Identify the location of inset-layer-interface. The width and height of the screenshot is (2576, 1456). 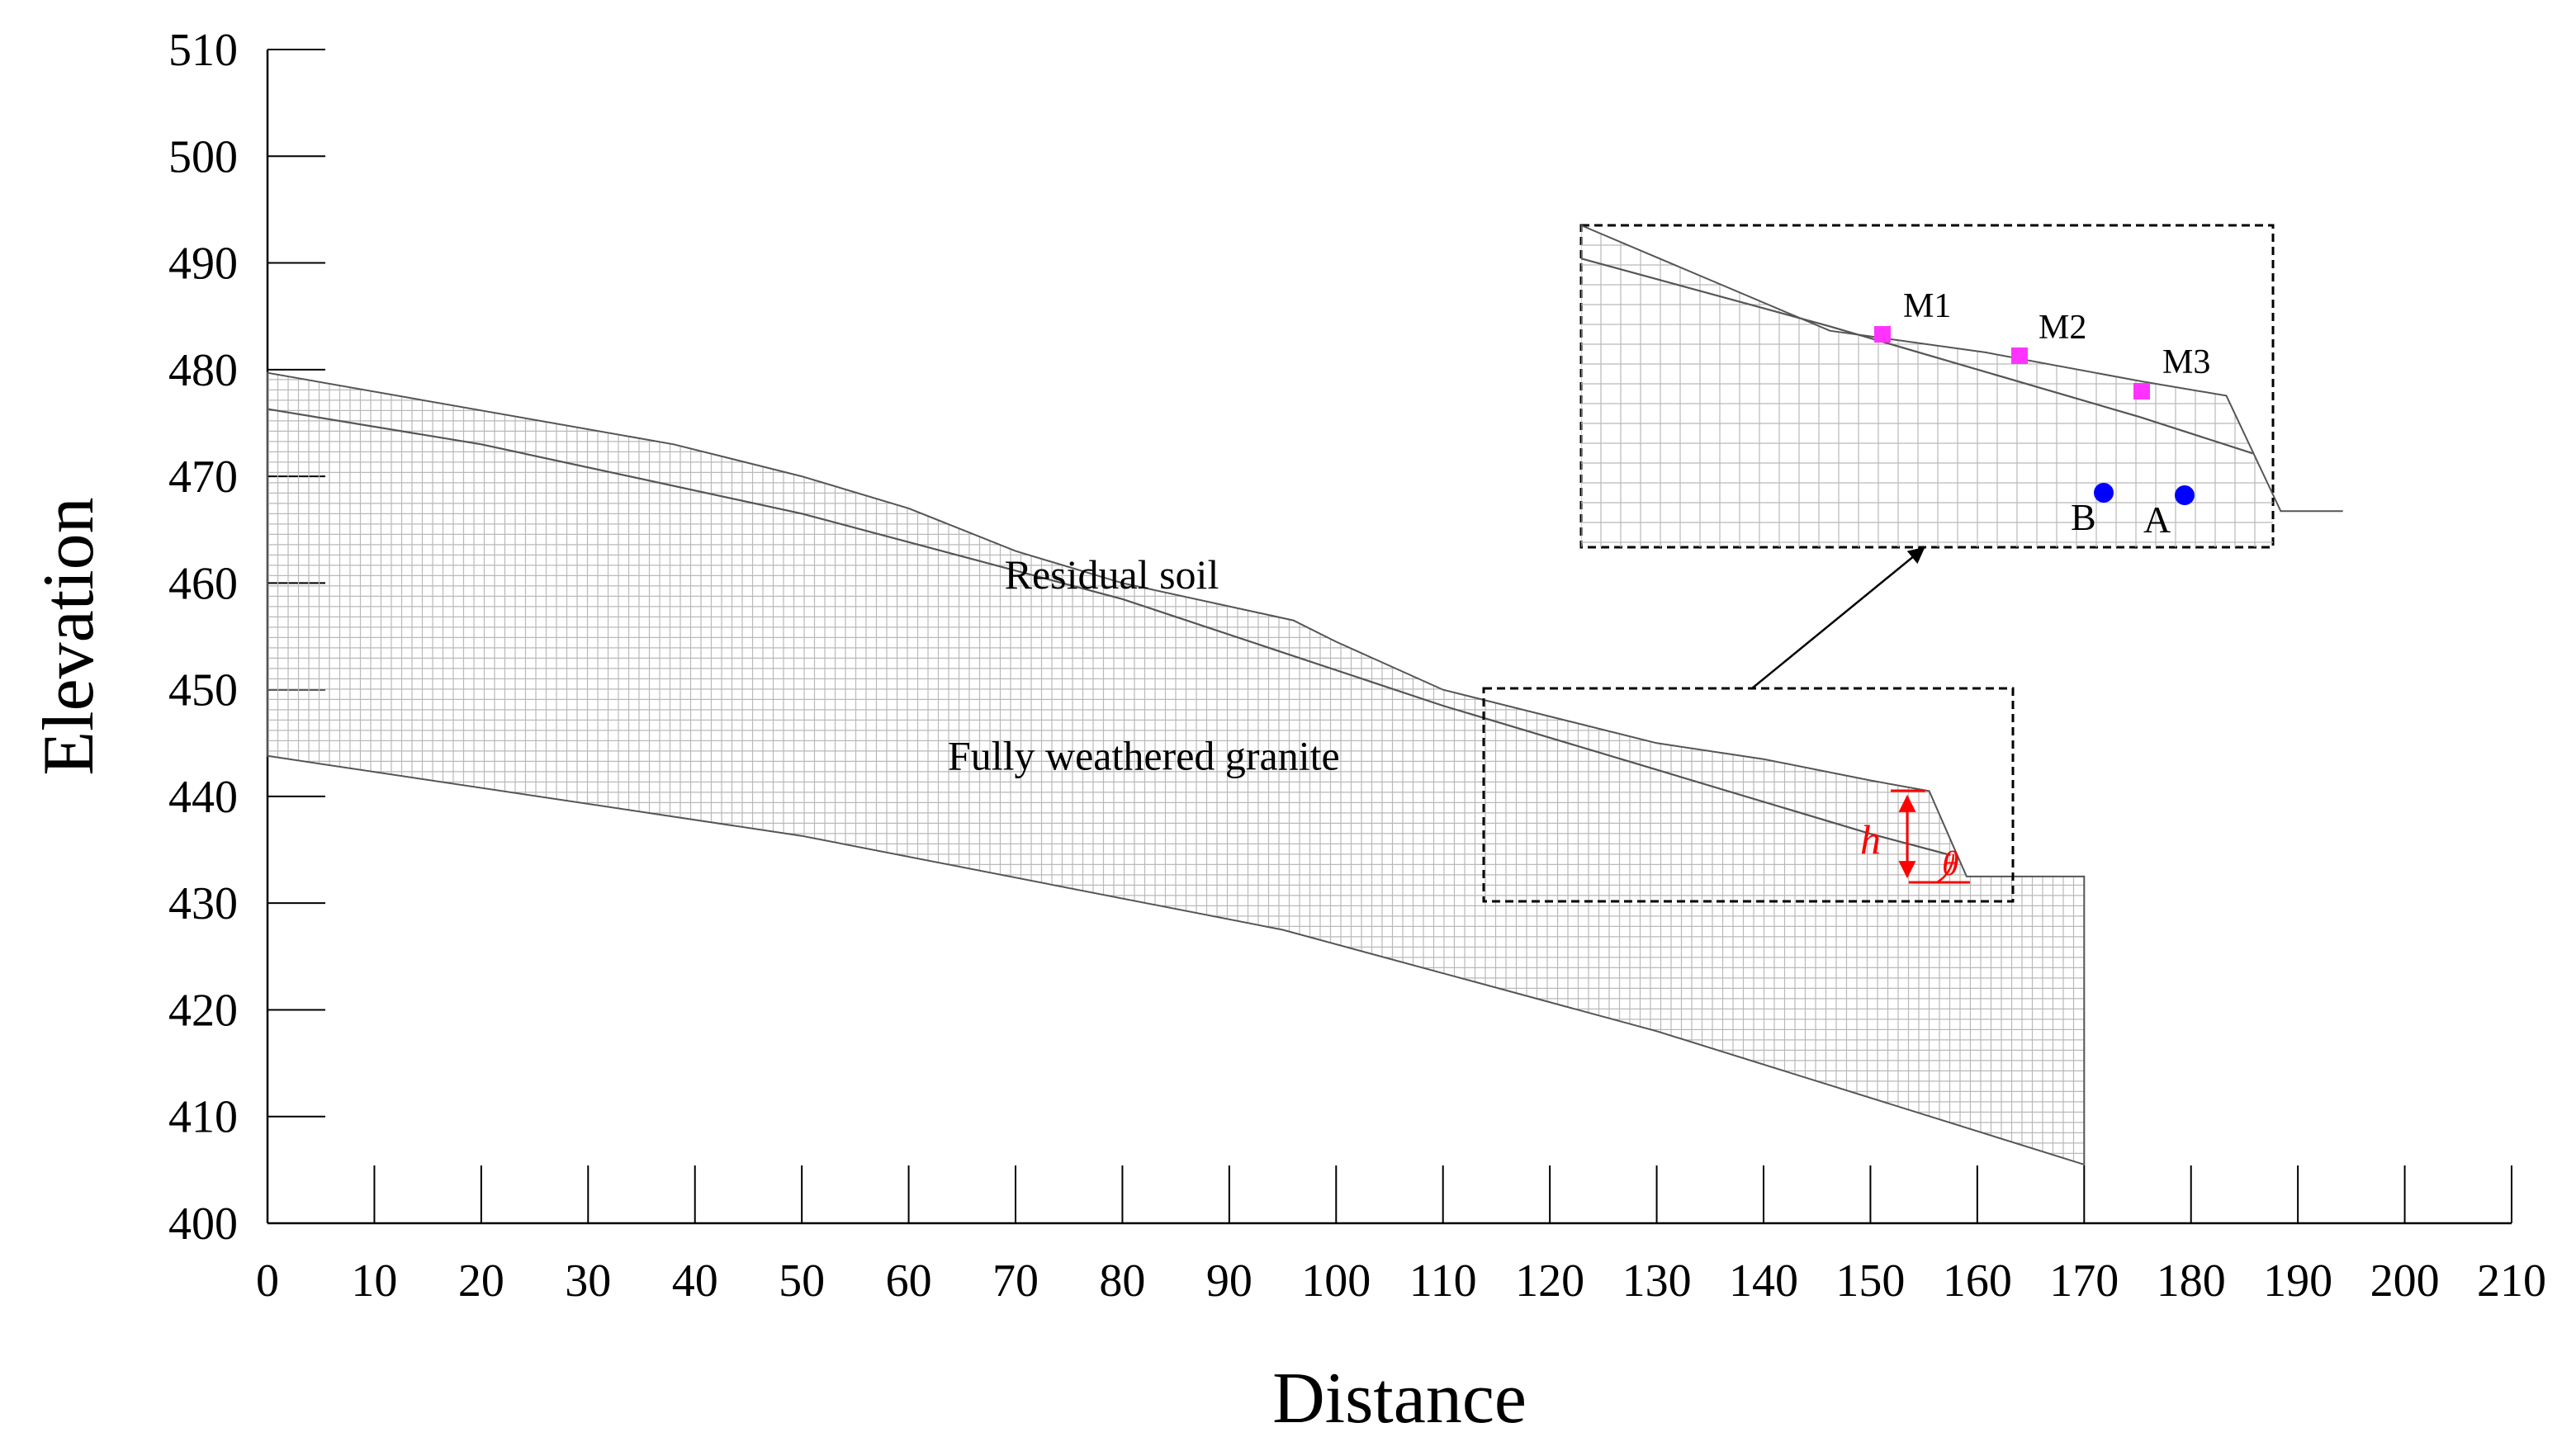
(1916, 356).